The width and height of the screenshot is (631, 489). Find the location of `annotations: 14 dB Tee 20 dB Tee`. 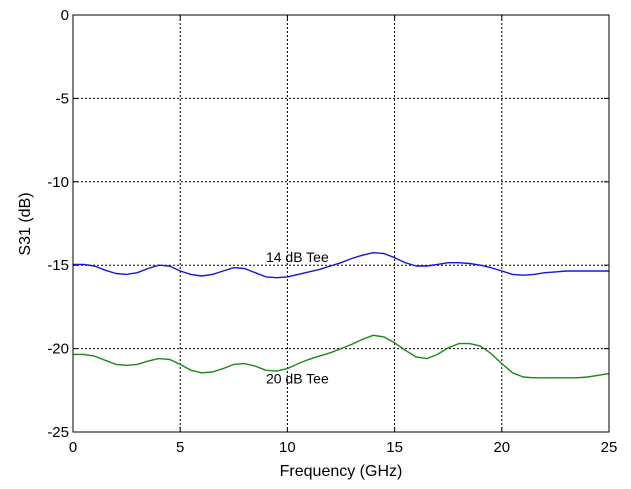

annotations: 14 dB Tee 20 dB Tee is located at coordinates (297, 318).